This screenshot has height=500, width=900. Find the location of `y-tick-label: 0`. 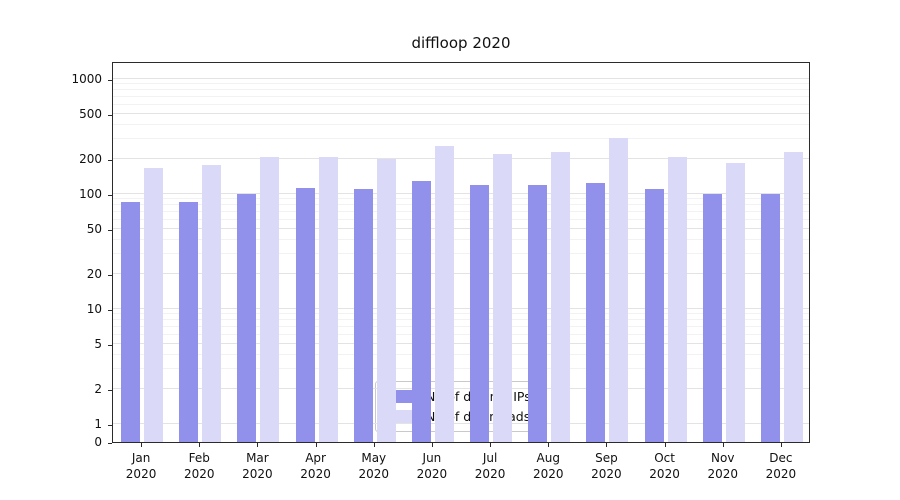

y-tick-label: 0 is located at coordinates (98, 442).